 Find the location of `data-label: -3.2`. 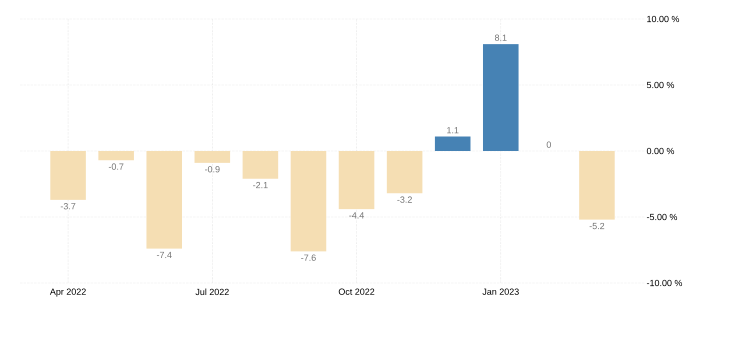

data-label: -3.2 is located at coordinates (404, 199).